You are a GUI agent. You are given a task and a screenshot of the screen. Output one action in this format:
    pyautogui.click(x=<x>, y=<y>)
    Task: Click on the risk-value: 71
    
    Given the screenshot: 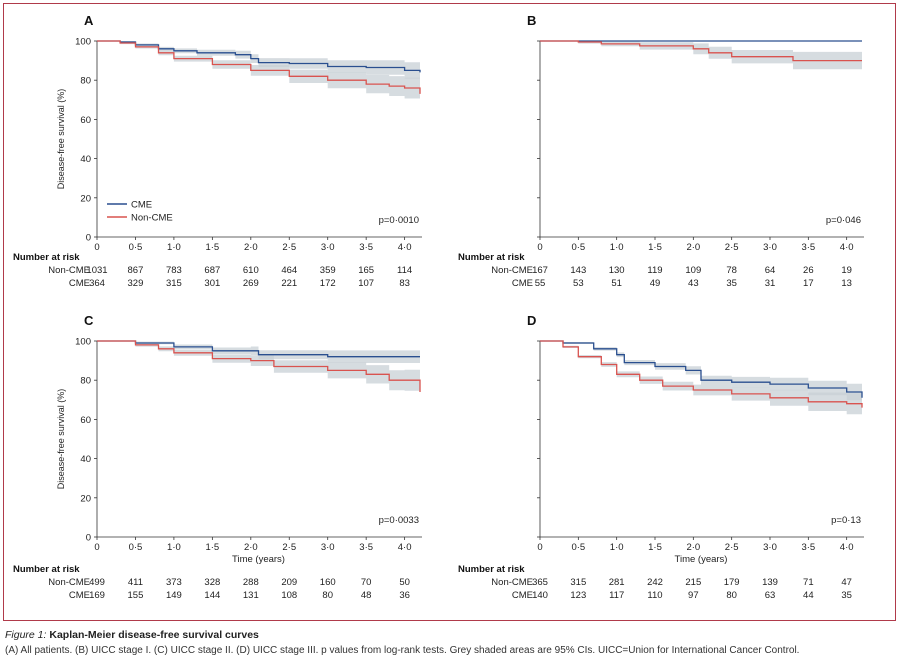 What is the action you would take?
    pyautogui.click(x=808, y=582)
    